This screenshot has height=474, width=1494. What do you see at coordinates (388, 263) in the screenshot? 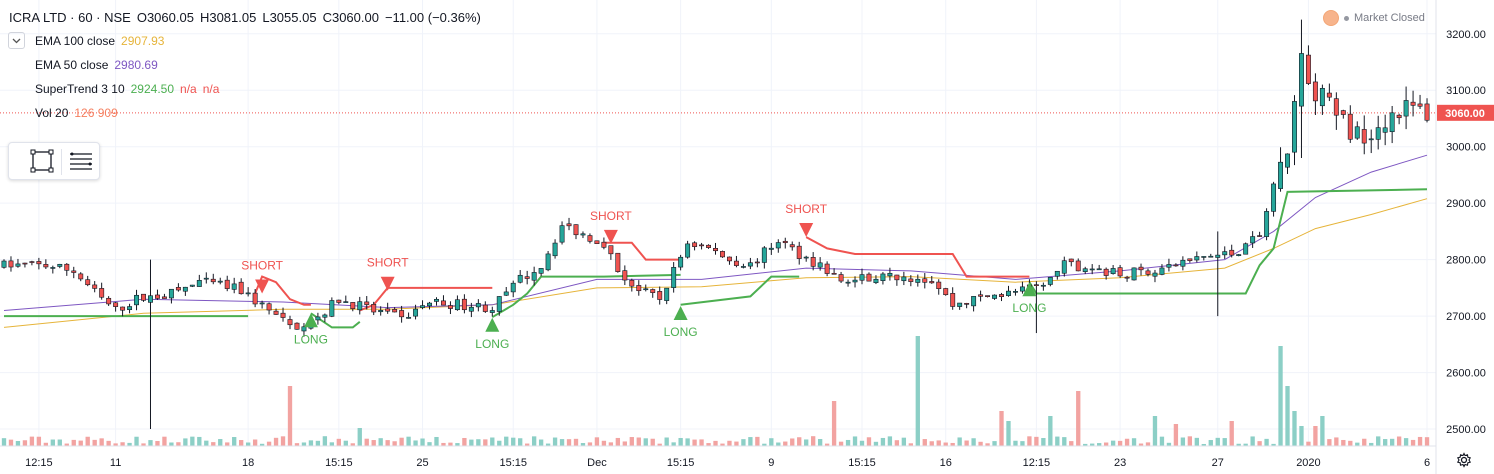
I see `short-label: SHORT` at bounding box center [388, 263].